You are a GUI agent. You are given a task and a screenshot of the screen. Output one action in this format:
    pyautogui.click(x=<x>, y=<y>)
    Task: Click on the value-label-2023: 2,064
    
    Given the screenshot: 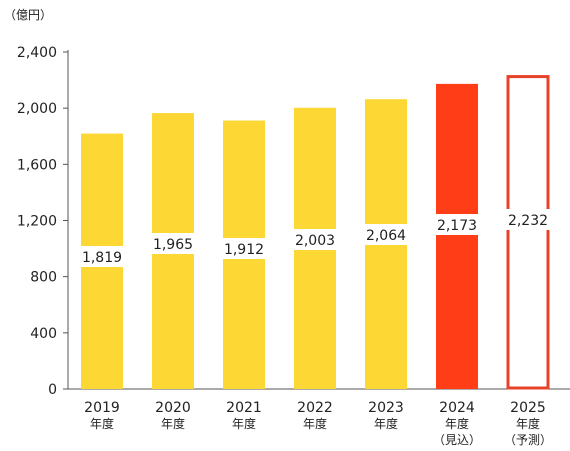 What is the action you would take?
    pyautogui.click(x=386, y=236)
    